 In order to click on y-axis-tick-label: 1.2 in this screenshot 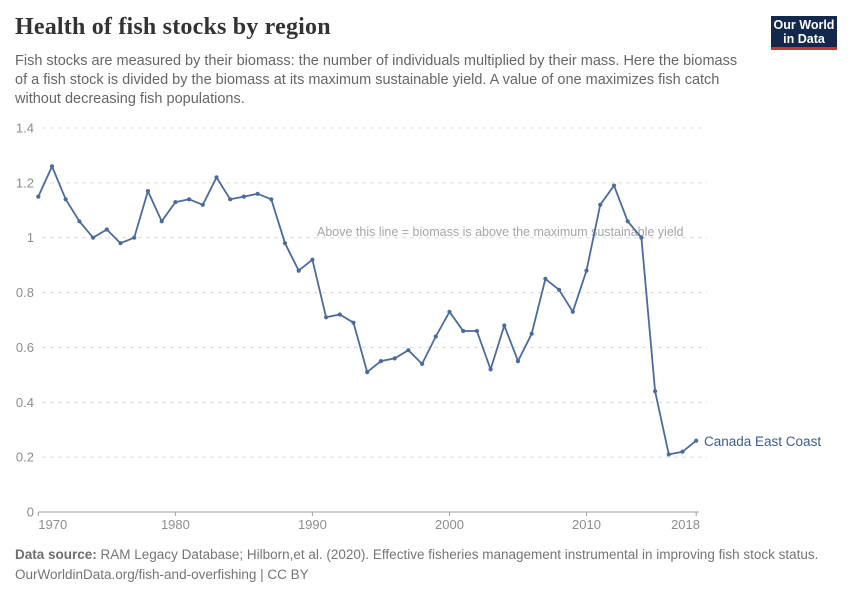, I will do `click(25, 182)`.